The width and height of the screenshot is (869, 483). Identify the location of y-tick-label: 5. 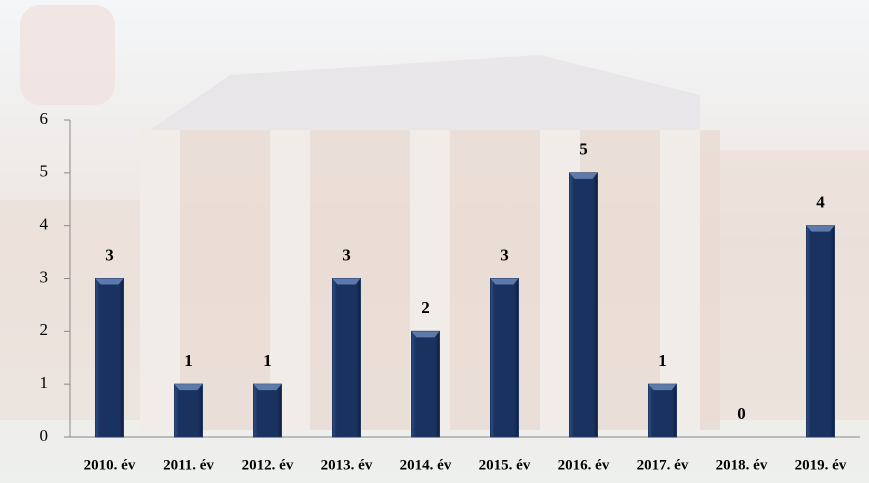
(44, 171).